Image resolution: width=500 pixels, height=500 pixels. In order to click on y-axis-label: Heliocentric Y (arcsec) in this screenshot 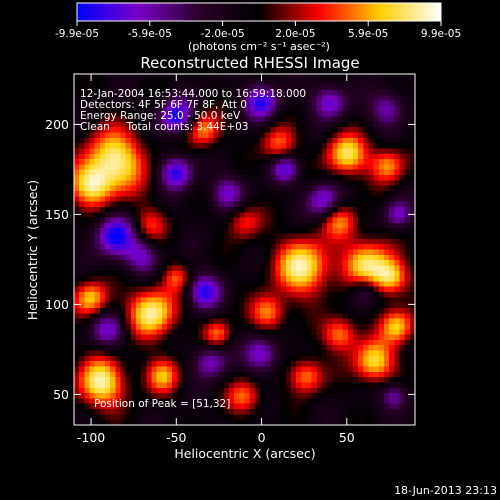, I will do `click(32, 250)`.